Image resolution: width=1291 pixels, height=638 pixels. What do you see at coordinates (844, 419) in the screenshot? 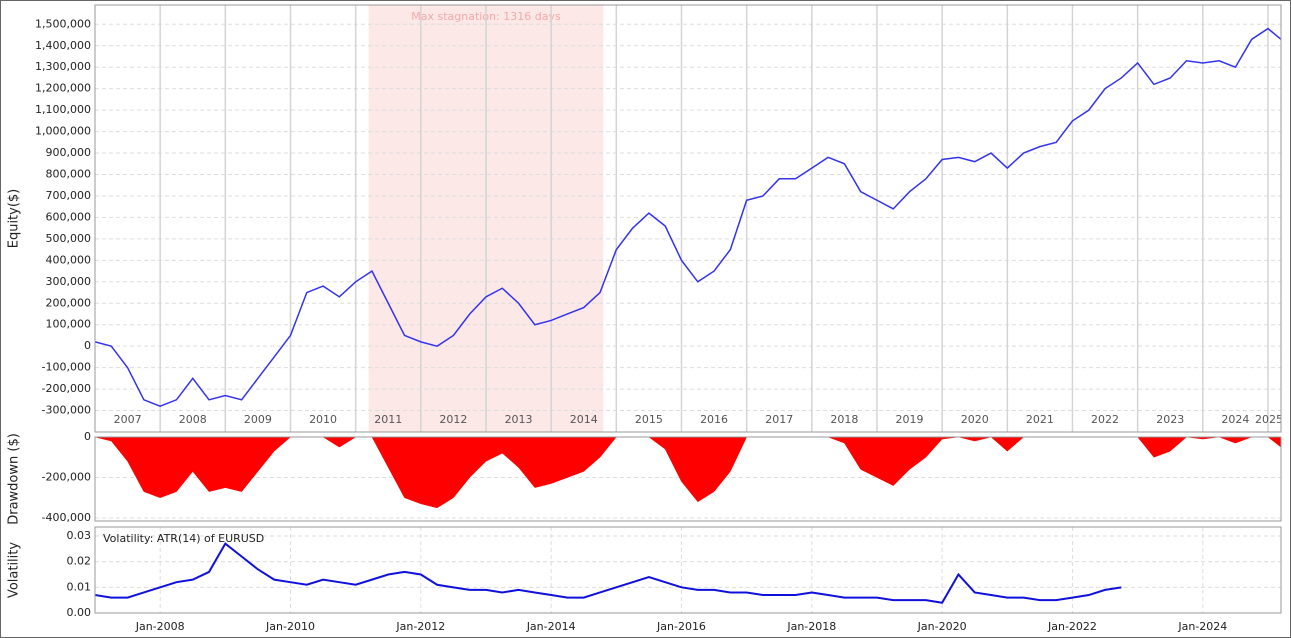
I see `year-label: 2018` at bounding box center [844, 419].